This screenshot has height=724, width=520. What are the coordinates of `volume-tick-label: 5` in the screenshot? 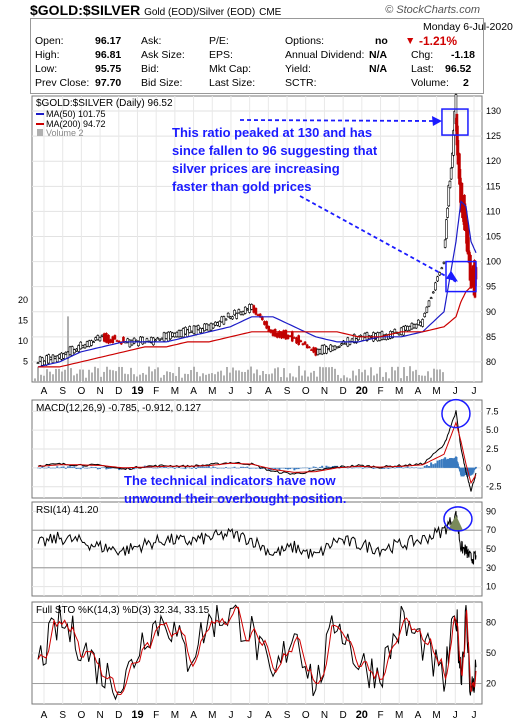 It's located at (25, 362).